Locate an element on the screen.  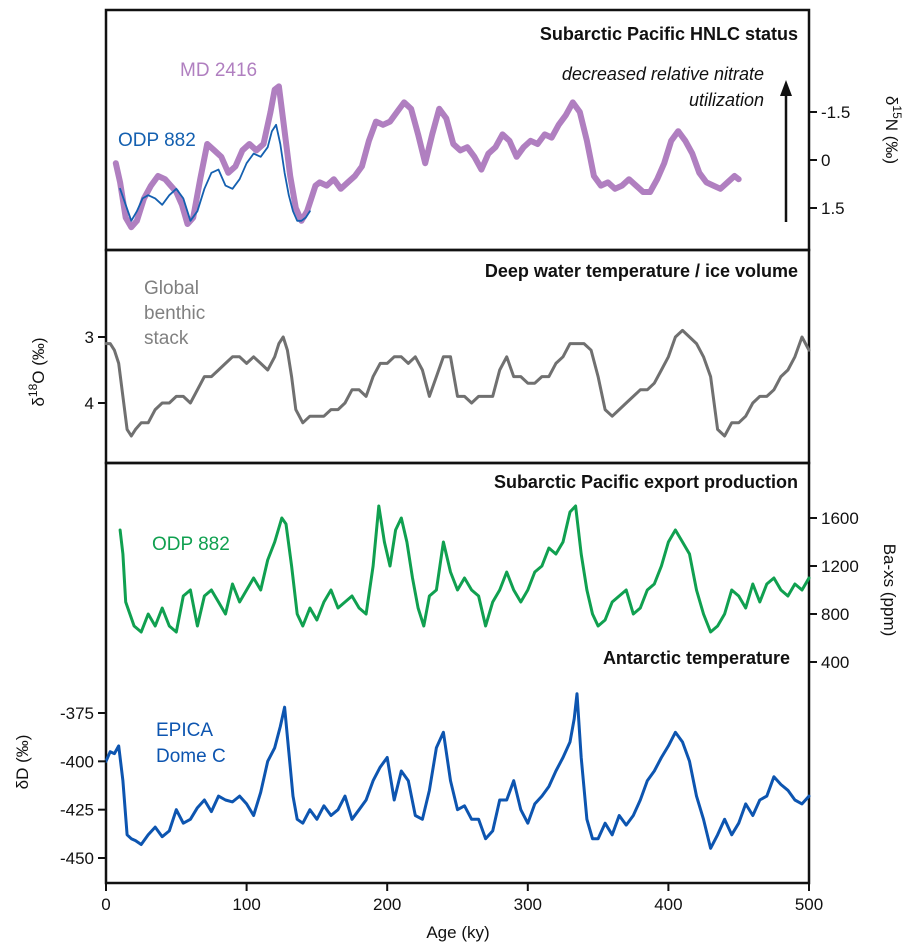
annotation-line-2: utilization is located at coordinates (726, 100).